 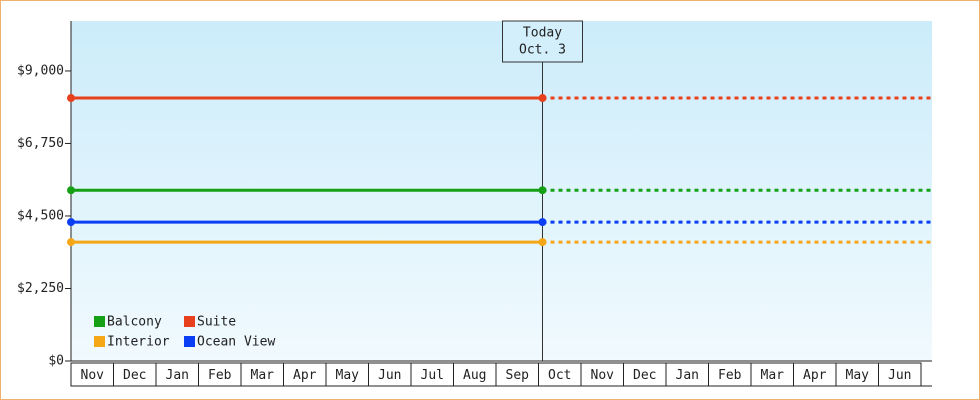 What do you see at coordinates (134, 322) in the screenshot?
I see `legend-label: Balcony` at bounding box center [134, 322].